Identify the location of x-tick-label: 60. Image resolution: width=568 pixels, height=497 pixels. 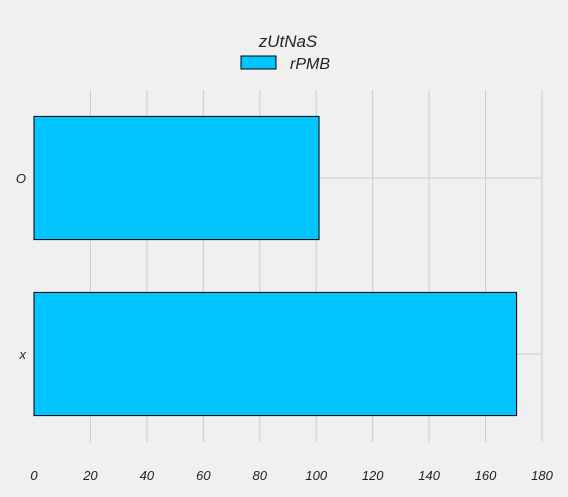
(203, 475).